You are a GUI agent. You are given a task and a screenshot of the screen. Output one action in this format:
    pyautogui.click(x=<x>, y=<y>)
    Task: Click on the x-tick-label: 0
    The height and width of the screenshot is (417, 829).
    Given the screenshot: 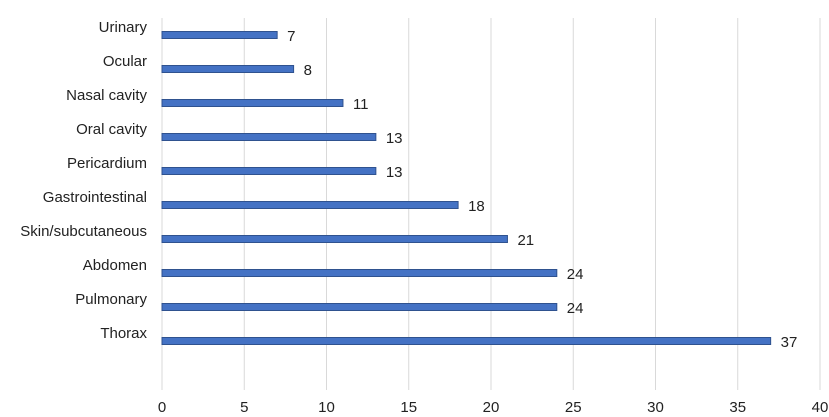 What is the action you would take?
    pyautogui.click(x=162, y=407)
    